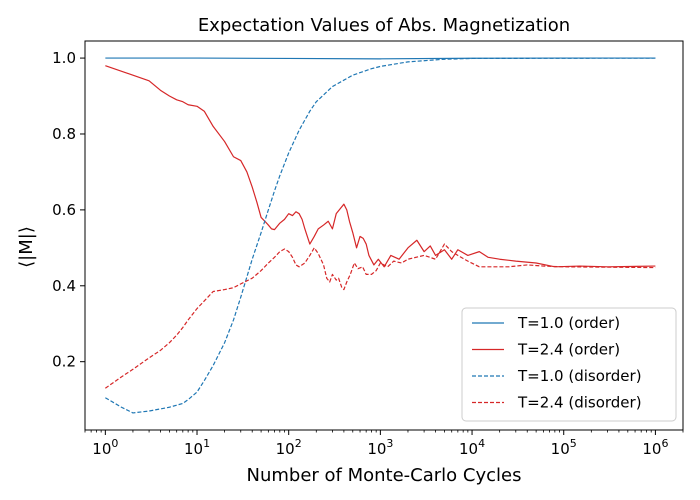 The height and width of the screenshot is (500, 700). Describe the element at coordinates (579, 376) in the screenshot. I see `legend-label-2: T=1.0 (disorder)` at that location.